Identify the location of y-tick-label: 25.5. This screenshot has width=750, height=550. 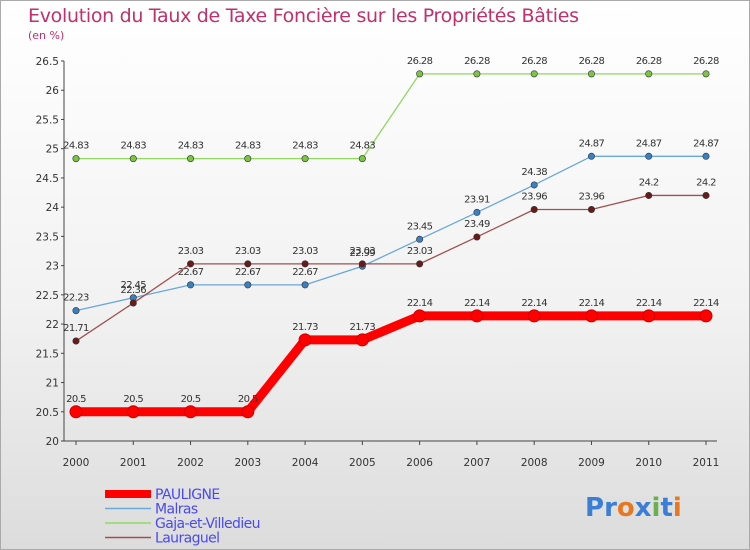
(47, 120).